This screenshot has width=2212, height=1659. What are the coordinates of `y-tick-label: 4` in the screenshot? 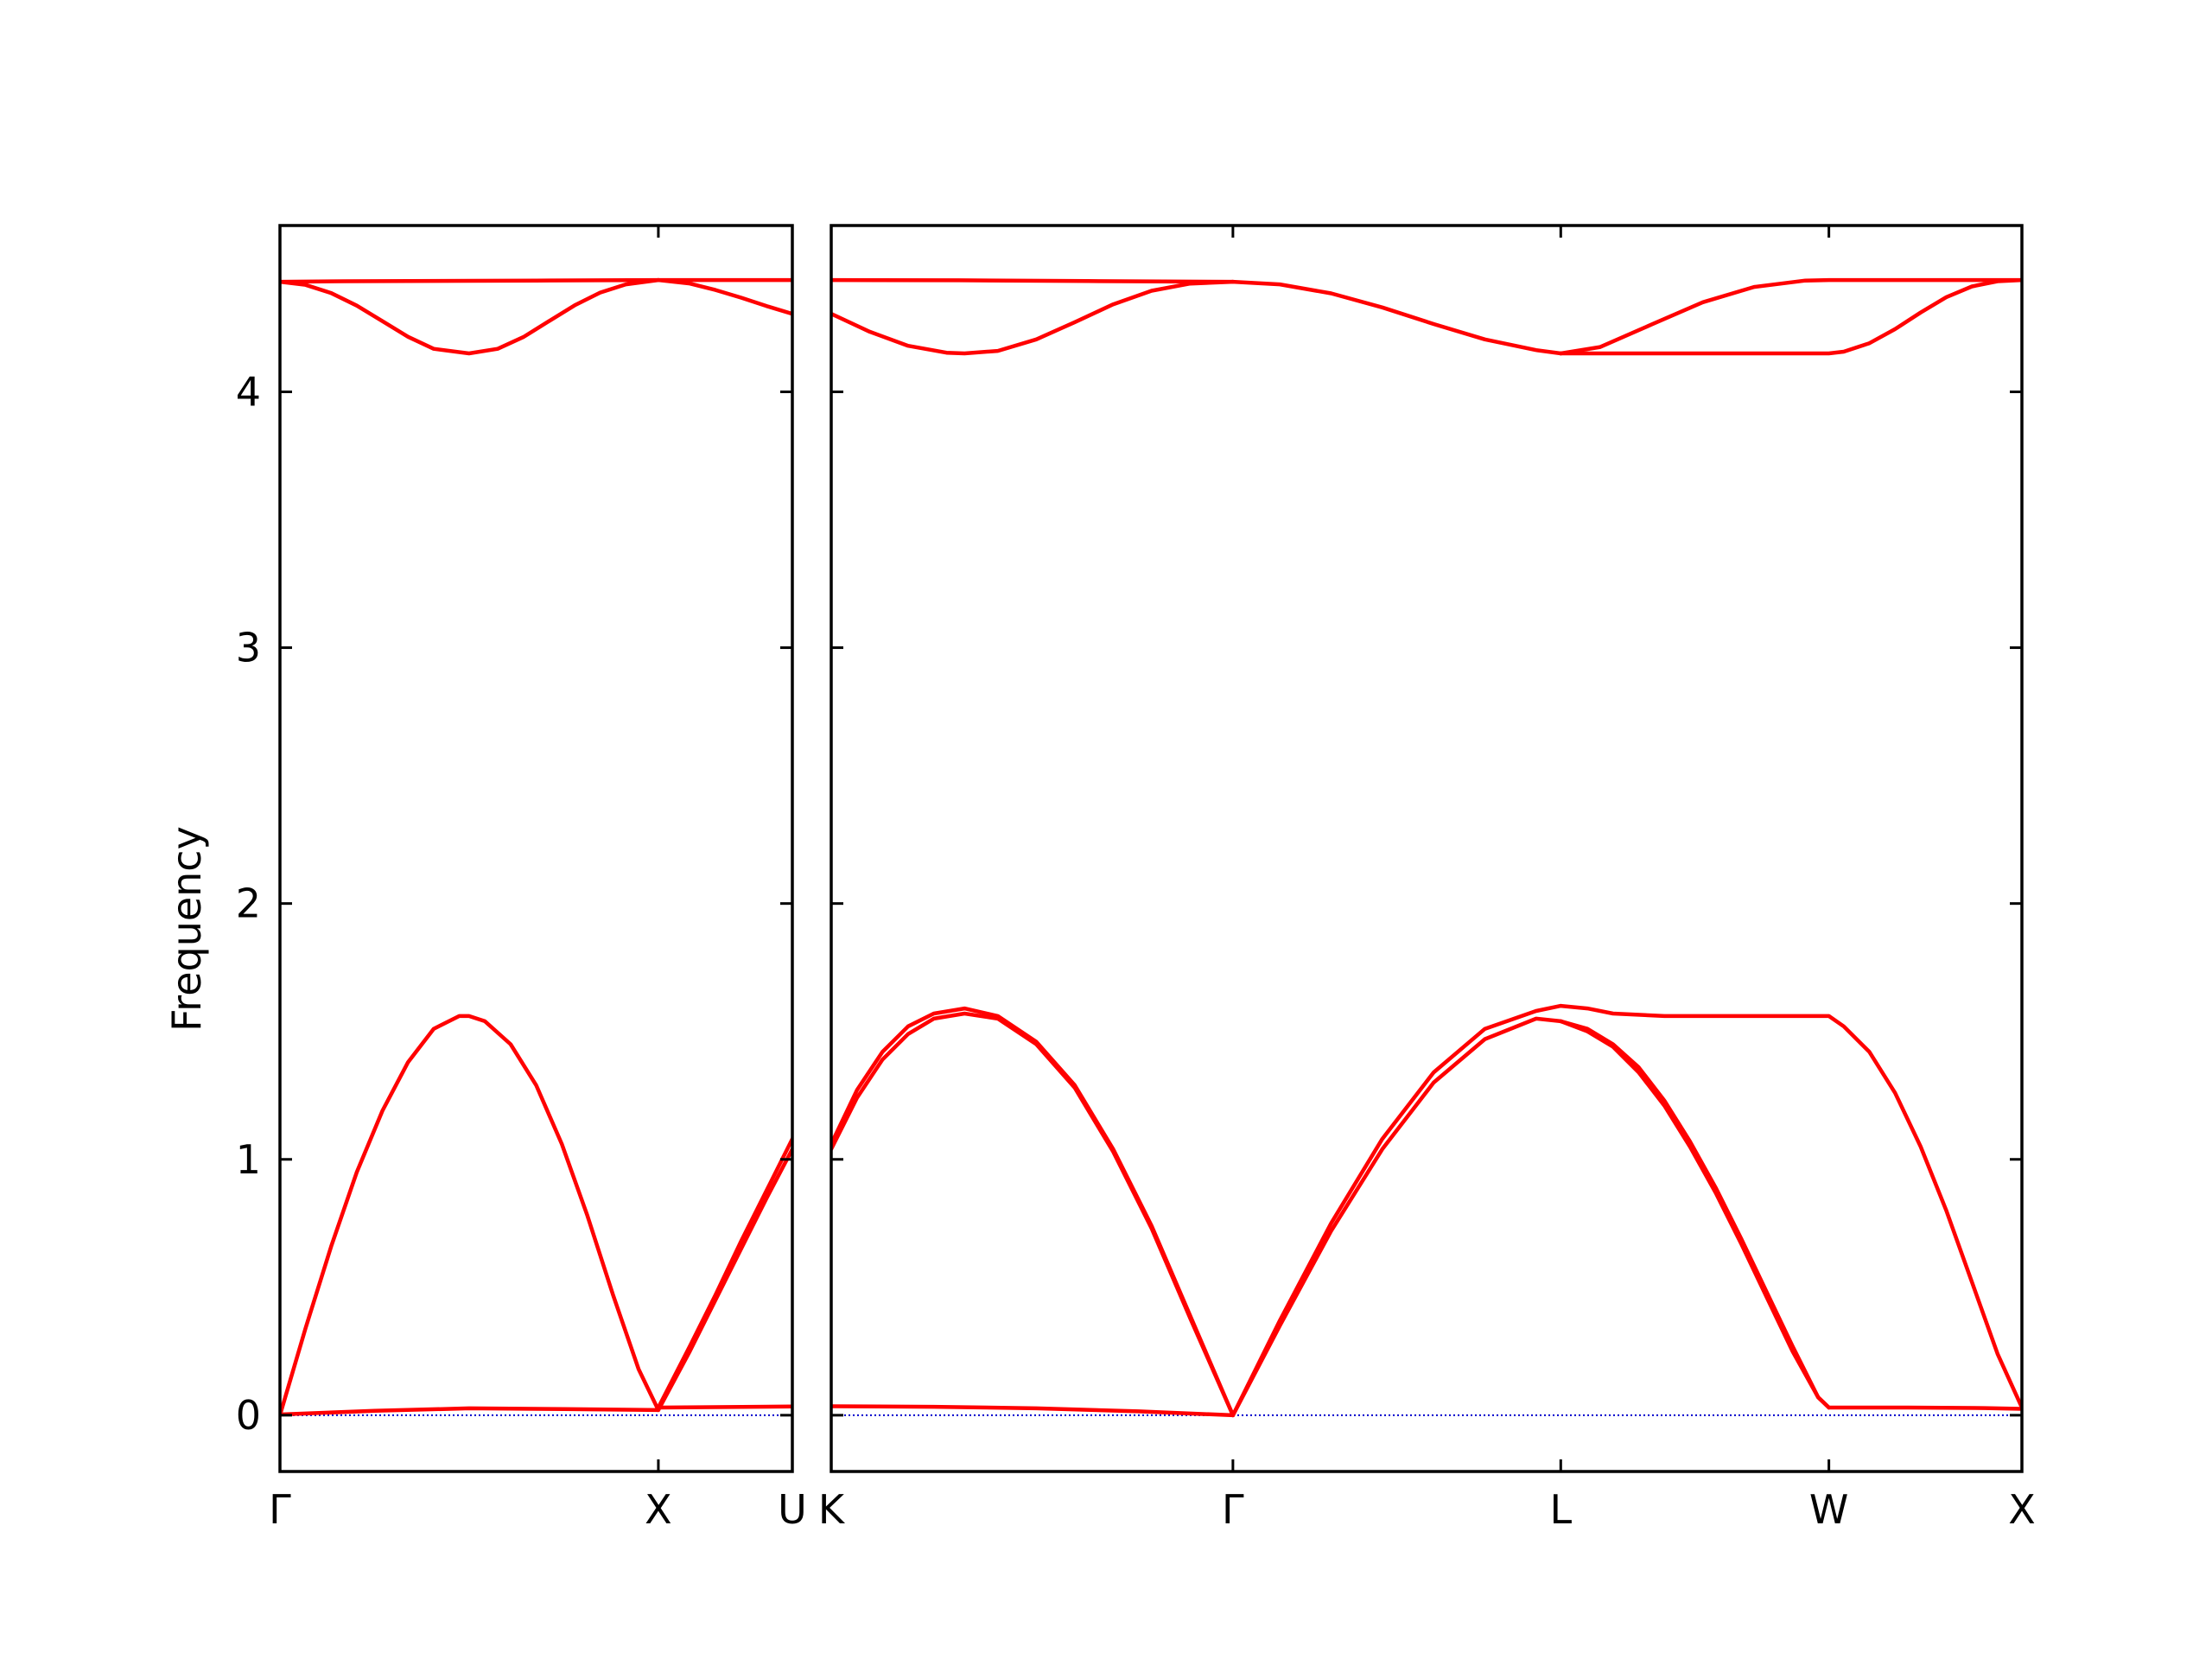 It's located at (248, 391).